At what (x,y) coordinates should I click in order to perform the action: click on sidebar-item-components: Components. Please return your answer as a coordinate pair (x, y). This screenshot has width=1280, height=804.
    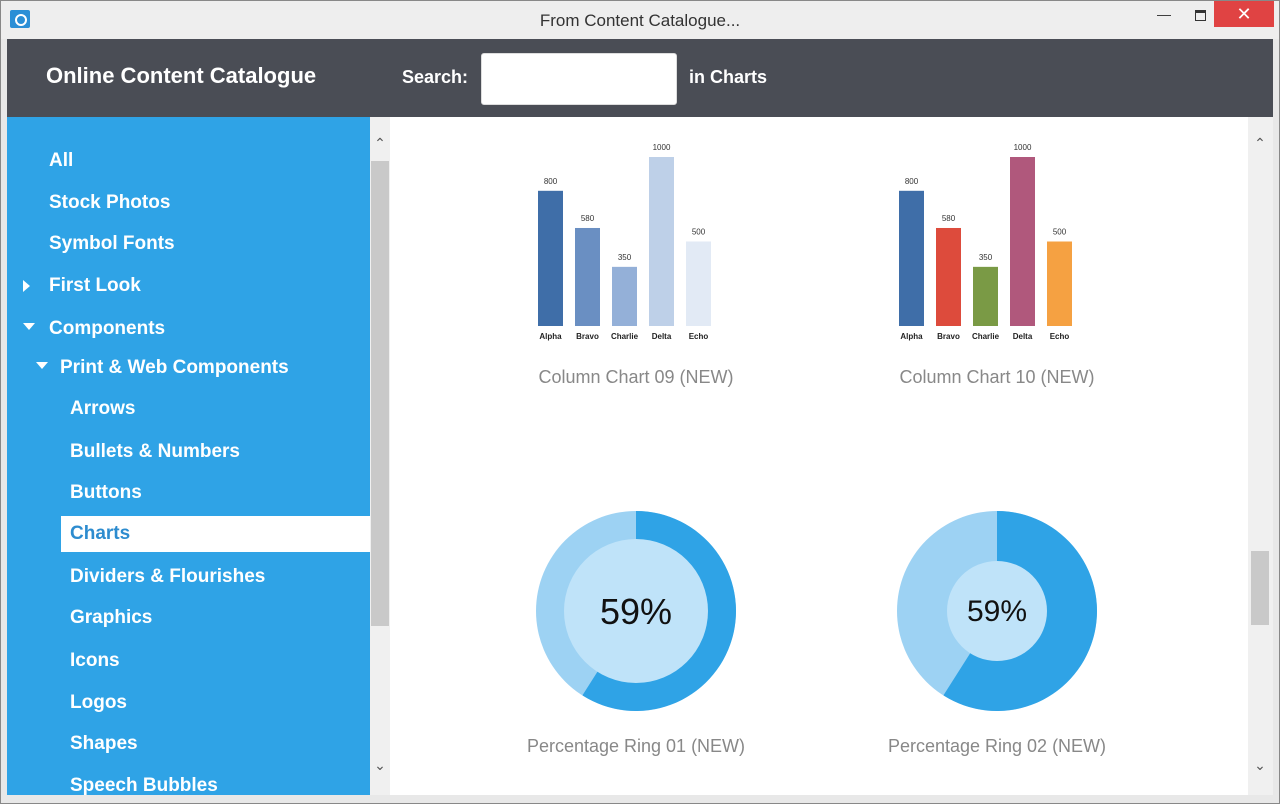
    Looking at the image, I should click on (94, 329).